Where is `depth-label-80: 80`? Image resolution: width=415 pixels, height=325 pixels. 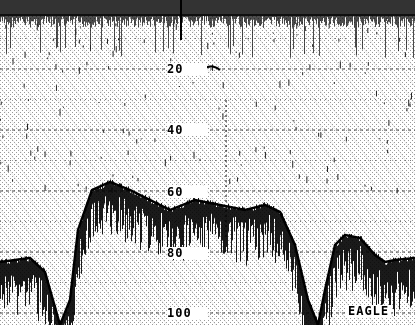
depth-label-80: 80 is located at coordinates (187, 253).